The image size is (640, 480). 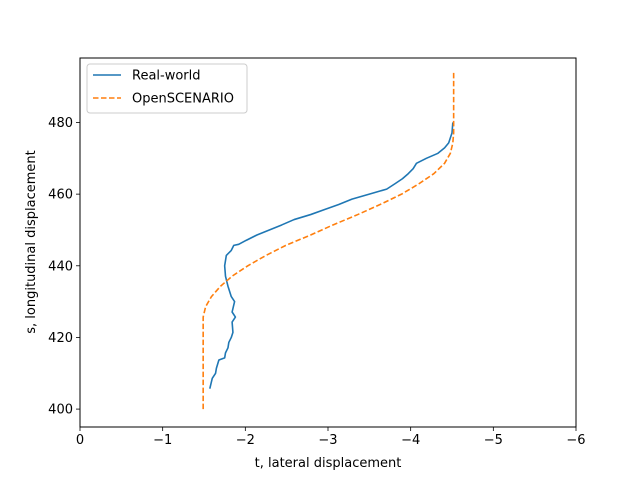 I want to click on y-tick-label: 440, so click(x=60, y=266).